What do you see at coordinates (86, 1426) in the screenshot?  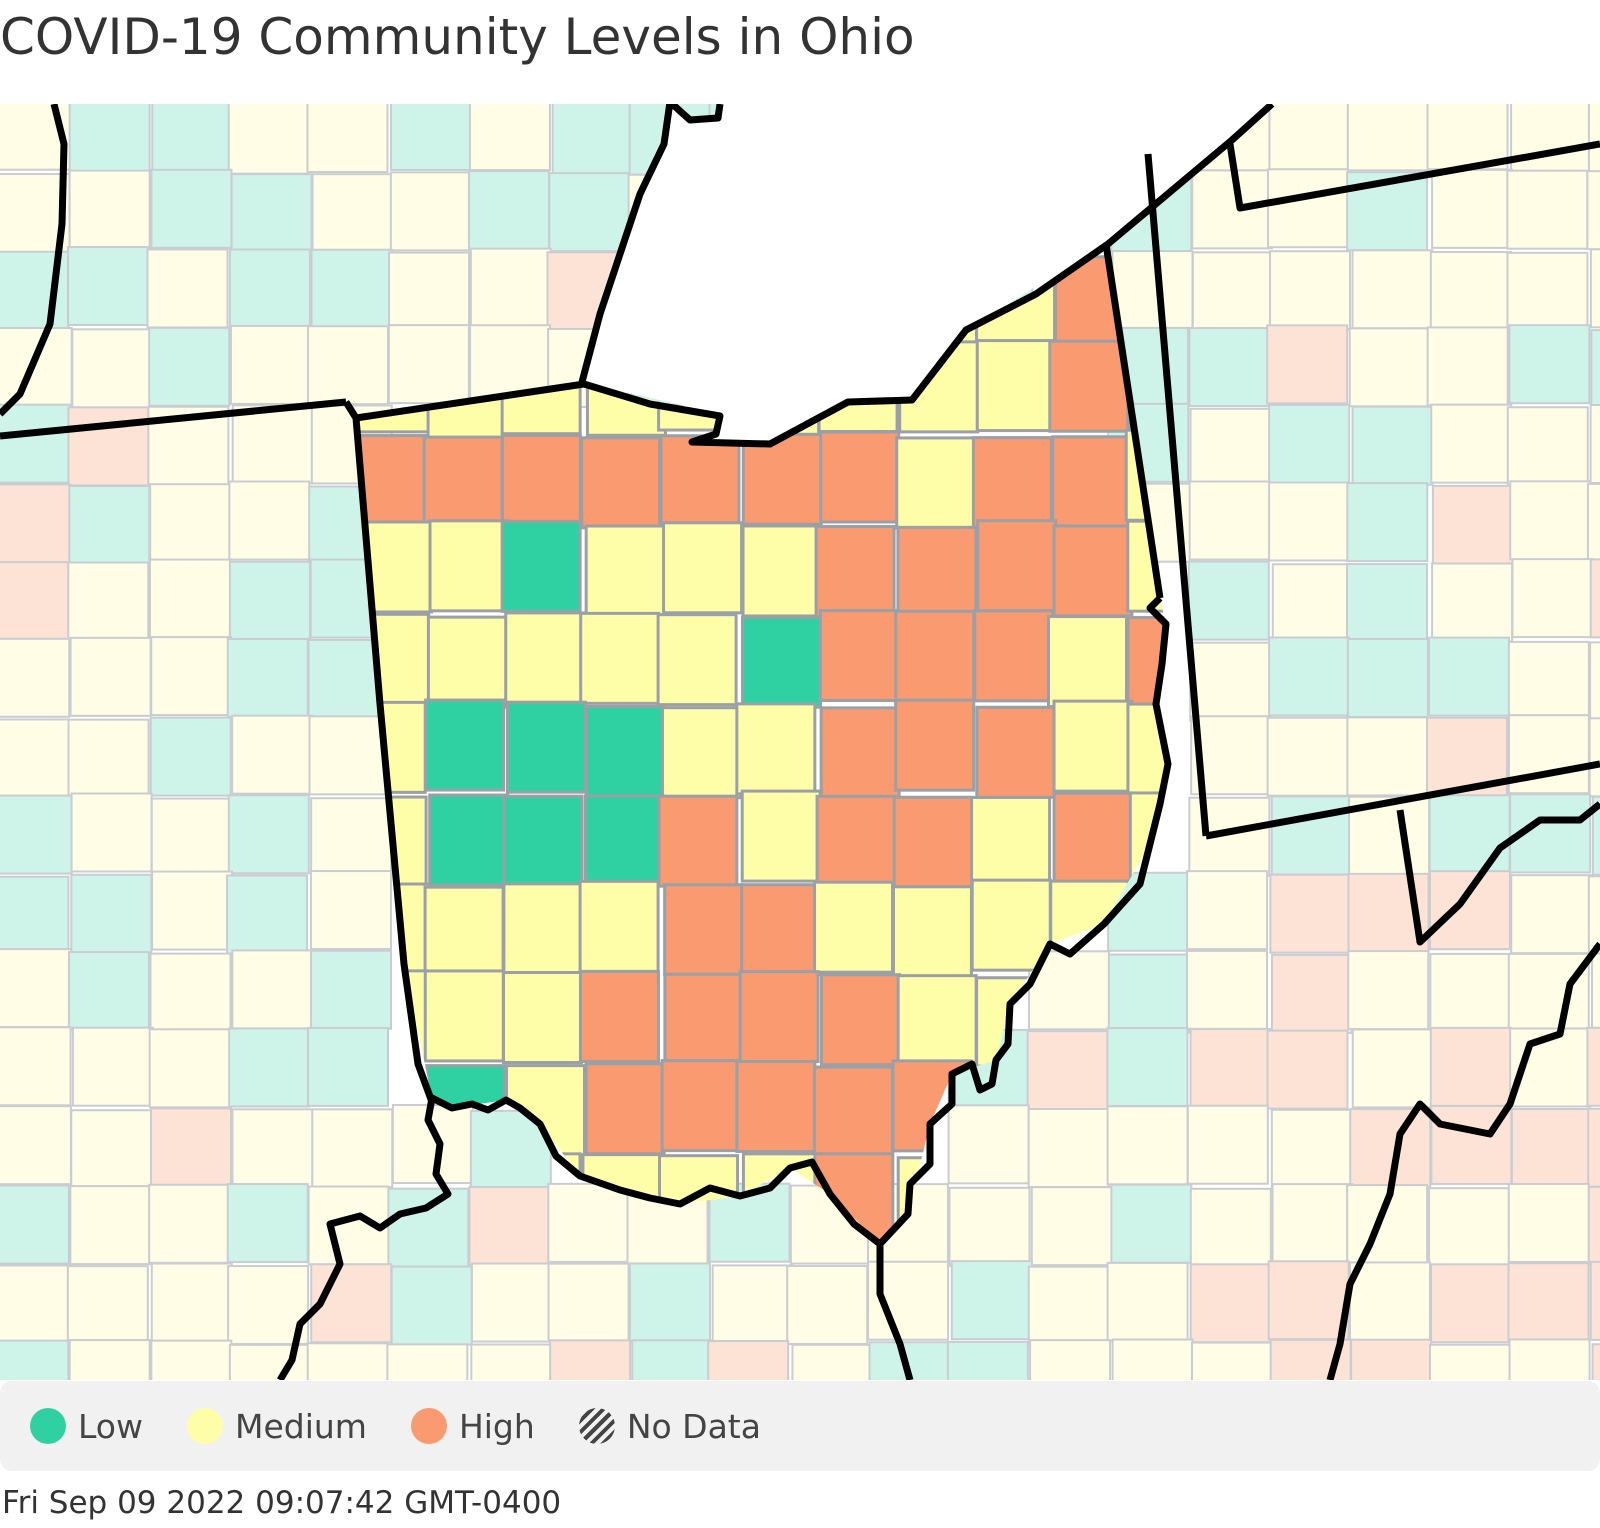 I see `legend-item-low: Low` at bounding box center [86, 1426].